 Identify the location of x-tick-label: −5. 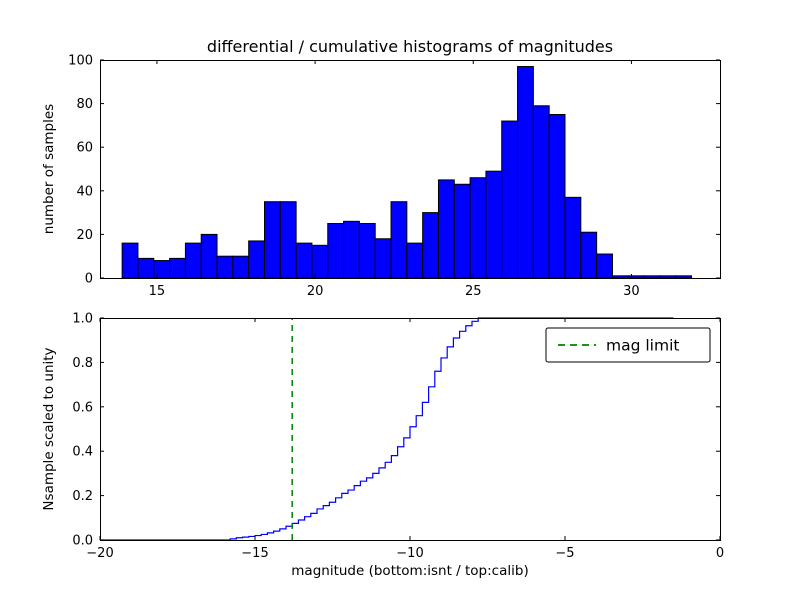
(564, 553).